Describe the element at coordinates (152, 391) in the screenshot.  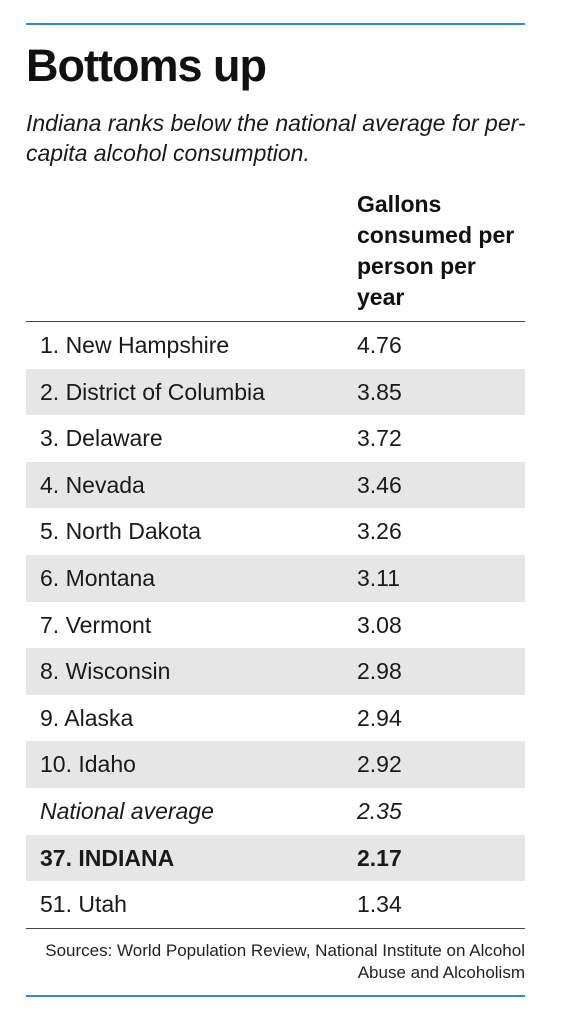
I see `row-label: 2. District of Columbia` at that location.